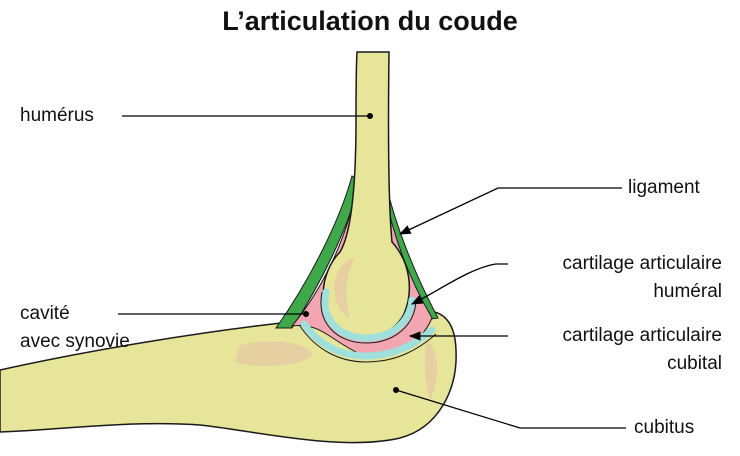  Describe the element at coordinates (510, 211) in the screenshot. I see `leader-ligament` at that location.